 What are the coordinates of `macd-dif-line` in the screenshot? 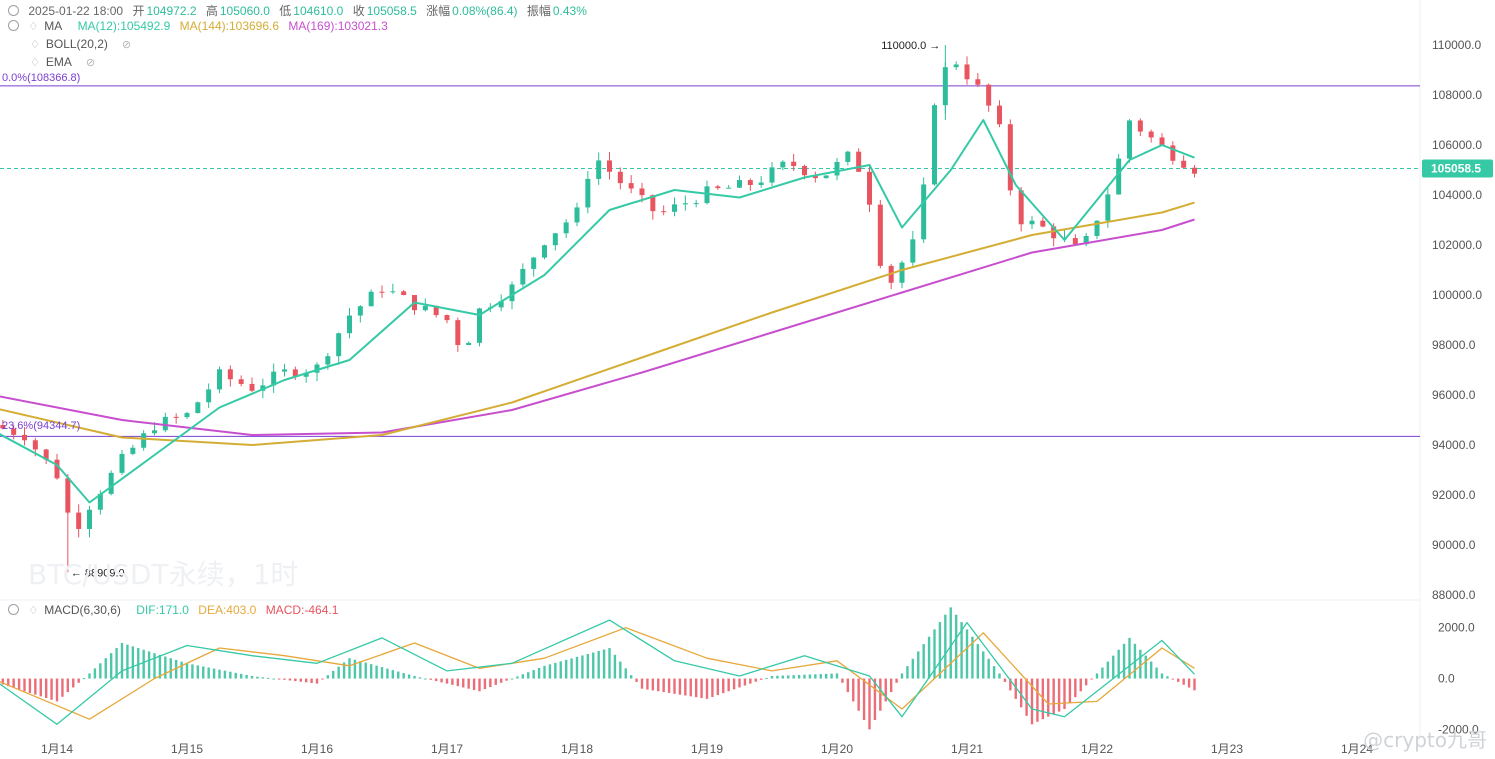 It's located at (597, 672).